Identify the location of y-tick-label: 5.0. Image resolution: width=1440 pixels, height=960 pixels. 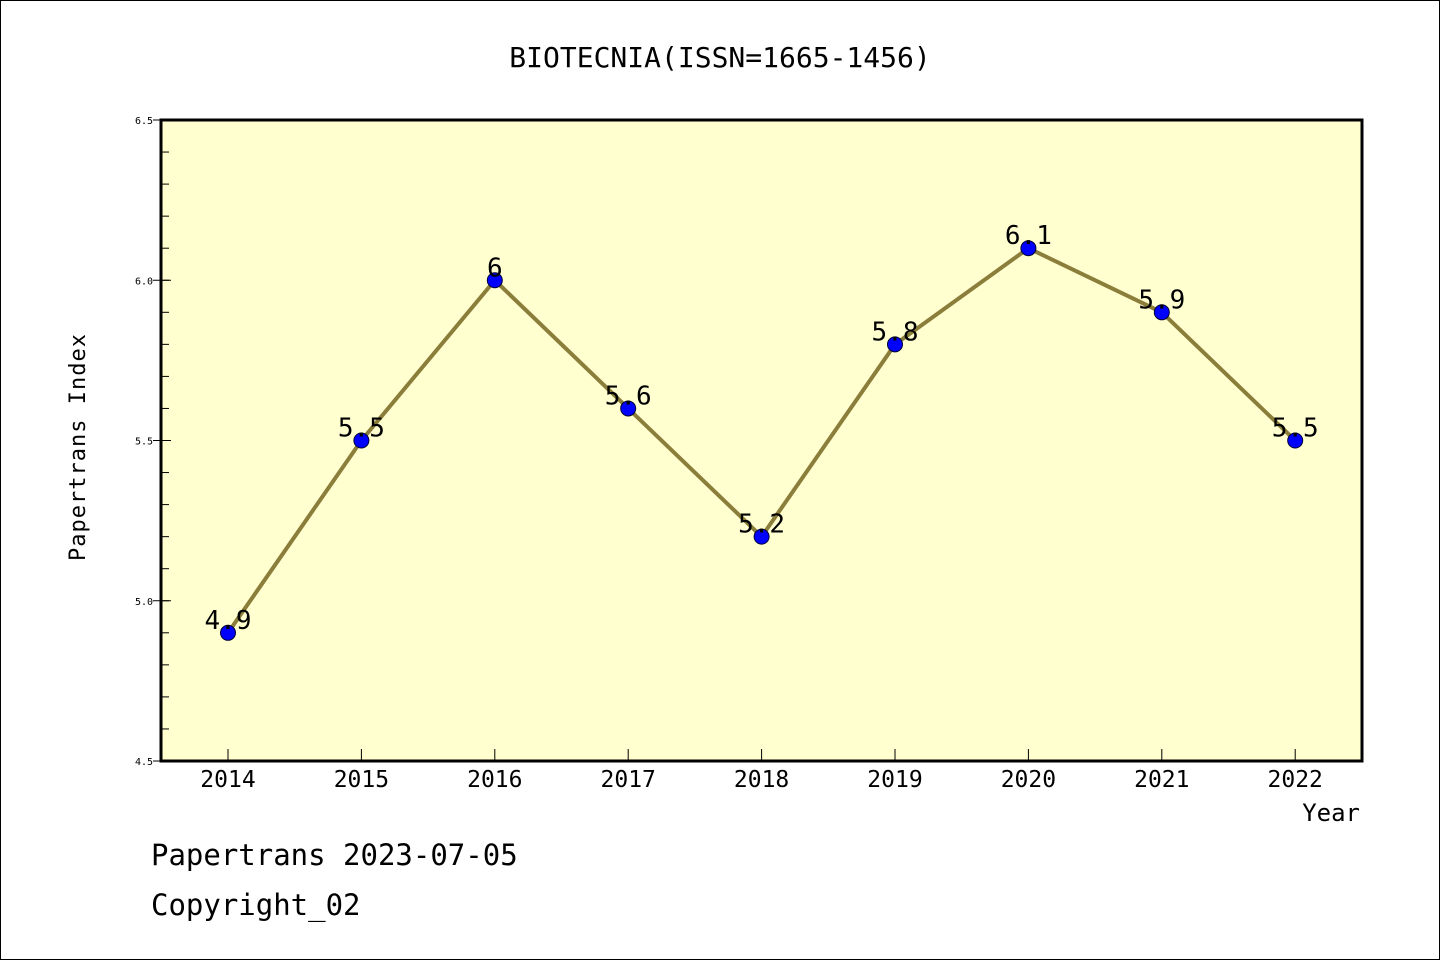
(144, 602).